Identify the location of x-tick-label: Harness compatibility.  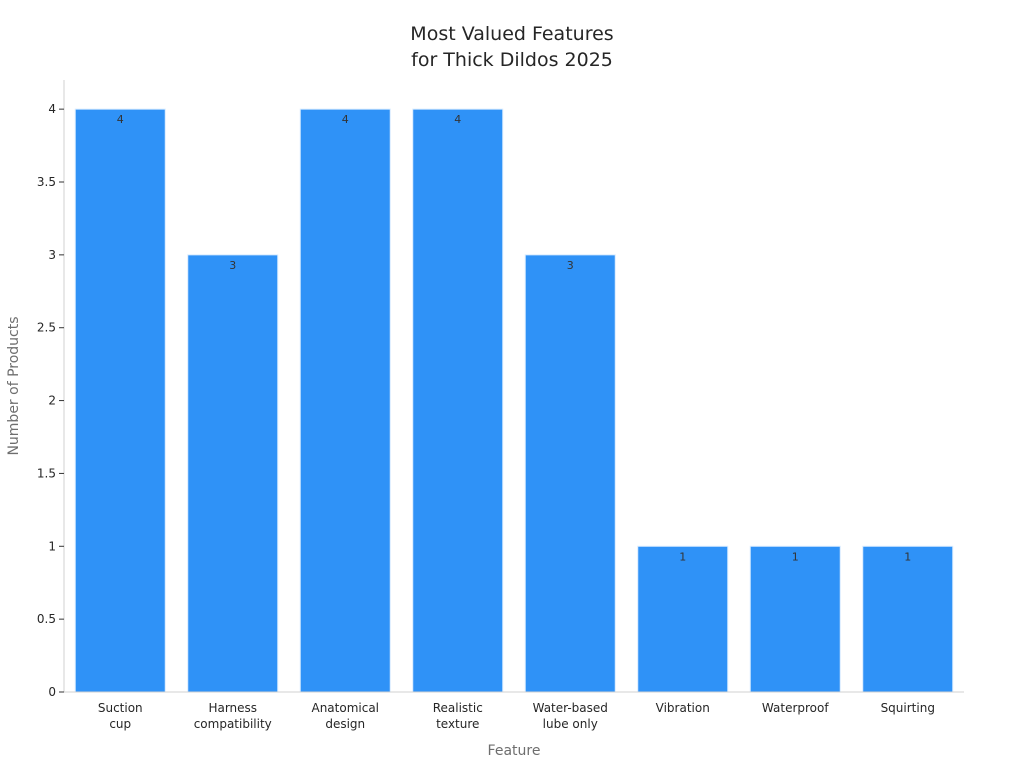
(233, 716).